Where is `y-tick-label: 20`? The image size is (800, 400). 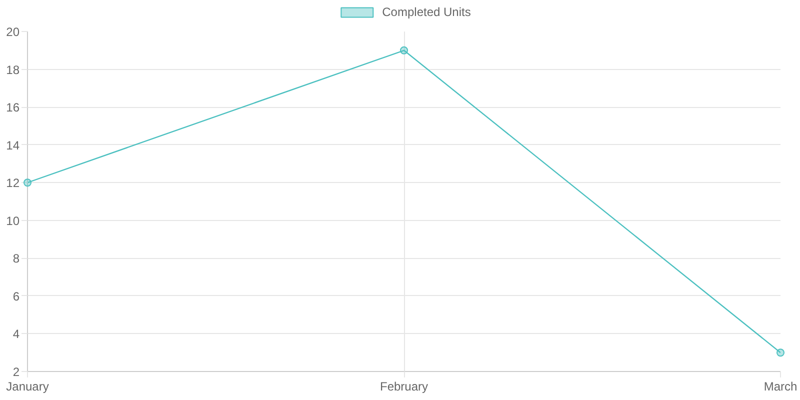 y-tick-label: 20 is located at coordinates (13, 32).